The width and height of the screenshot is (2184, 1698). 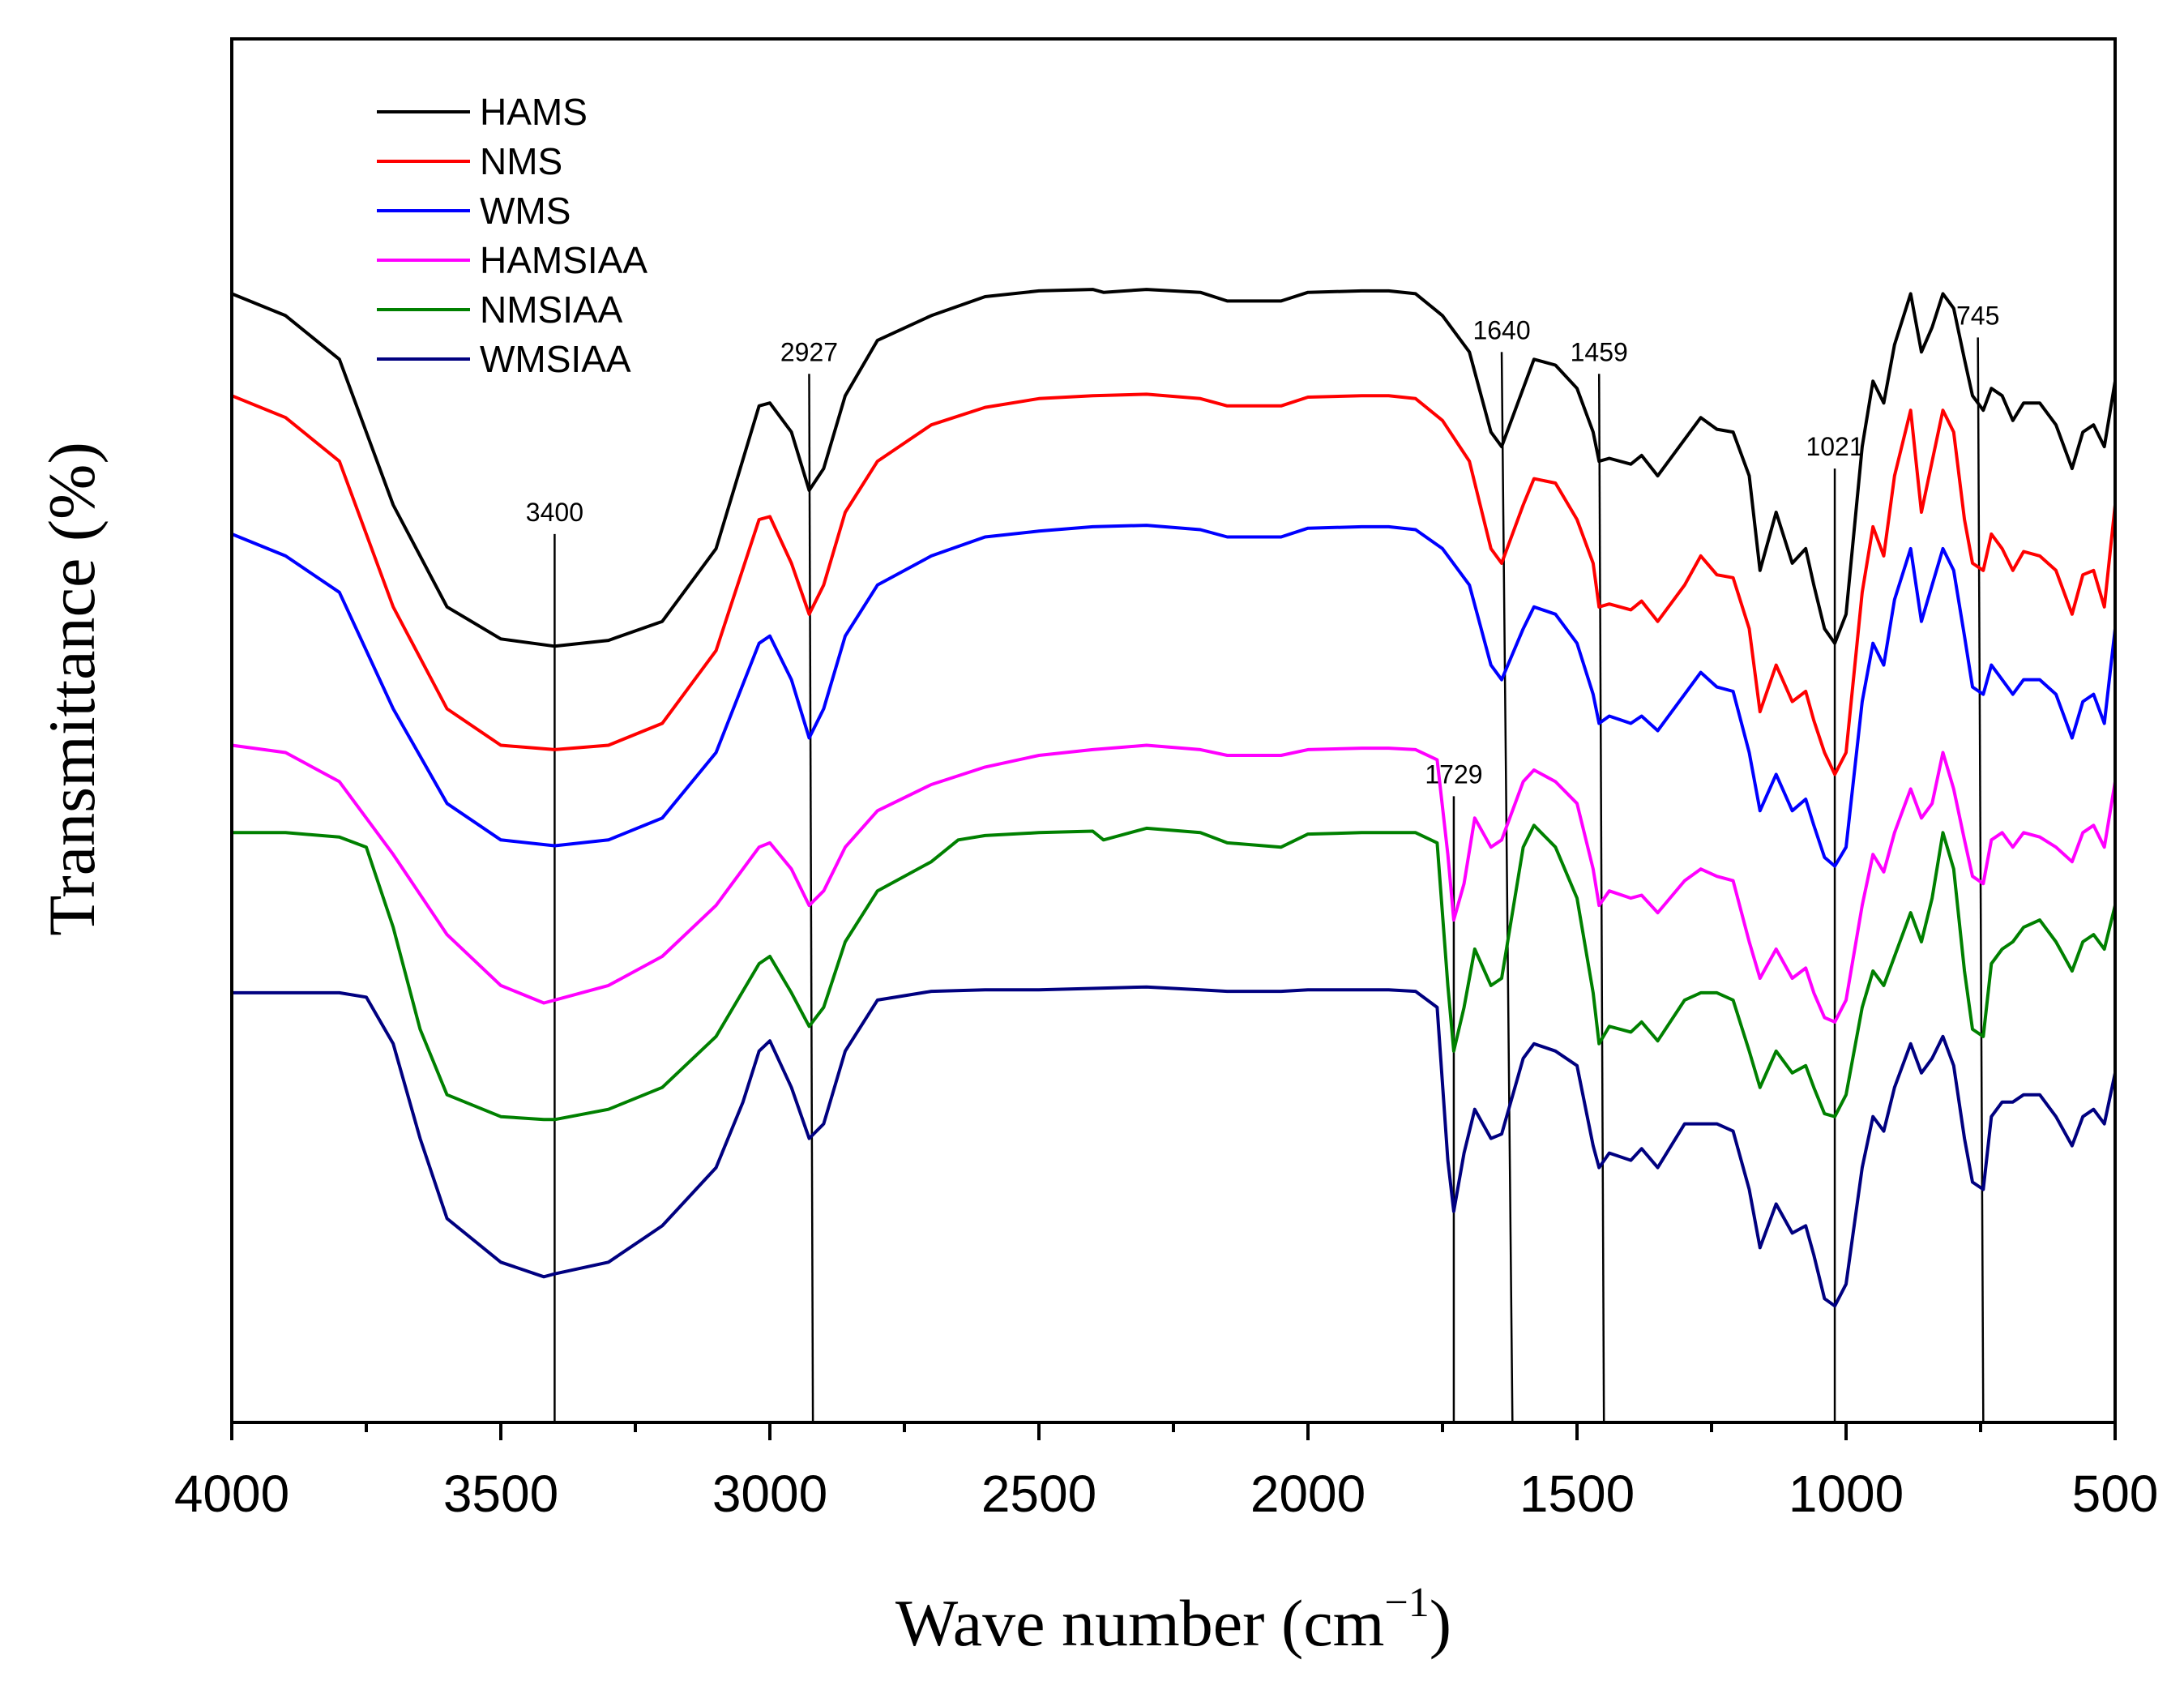 What do you see at coordinates (1454, 774) in the screenshot?
I see `peak-label-1729: 1729` at bounding box center [1454, 774].